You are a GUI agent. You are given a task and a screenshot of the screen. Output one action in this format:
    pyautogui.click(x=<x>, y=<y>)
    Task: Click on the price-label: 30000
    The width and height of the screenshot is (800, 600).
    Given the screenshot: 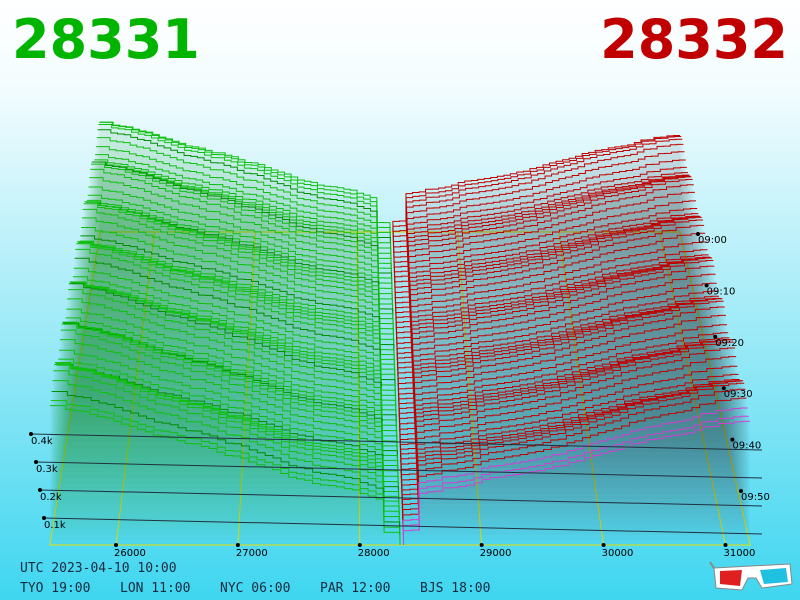 What is the action you would take?
    pyautogui.click(x=618, y=553)
    